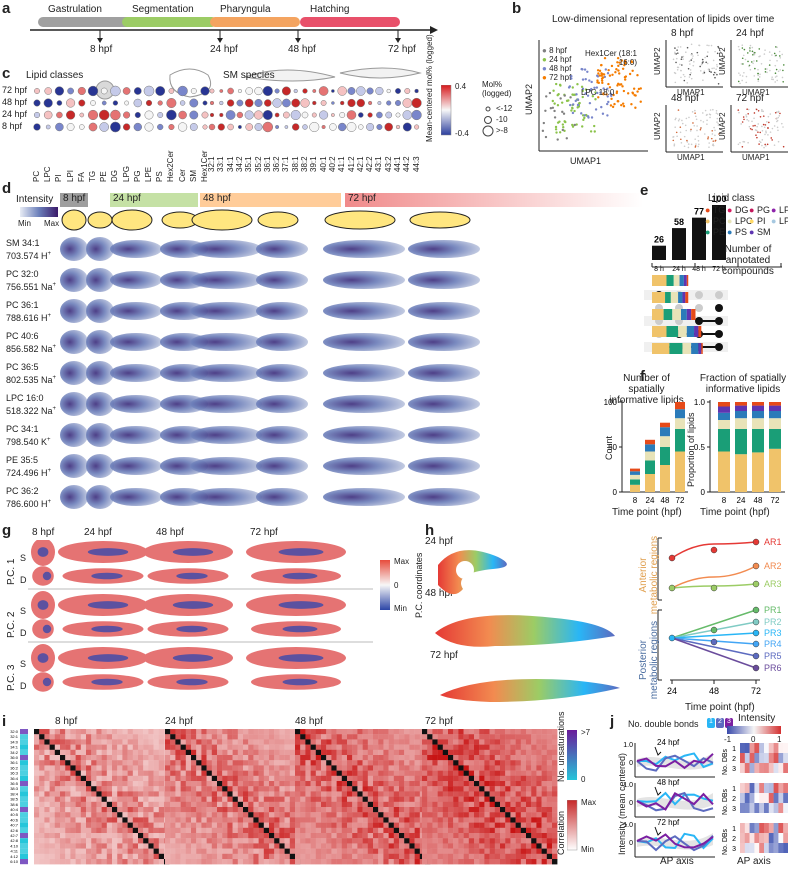  I want to click on msi-time-header: 24 hpf, so click(154, 200).